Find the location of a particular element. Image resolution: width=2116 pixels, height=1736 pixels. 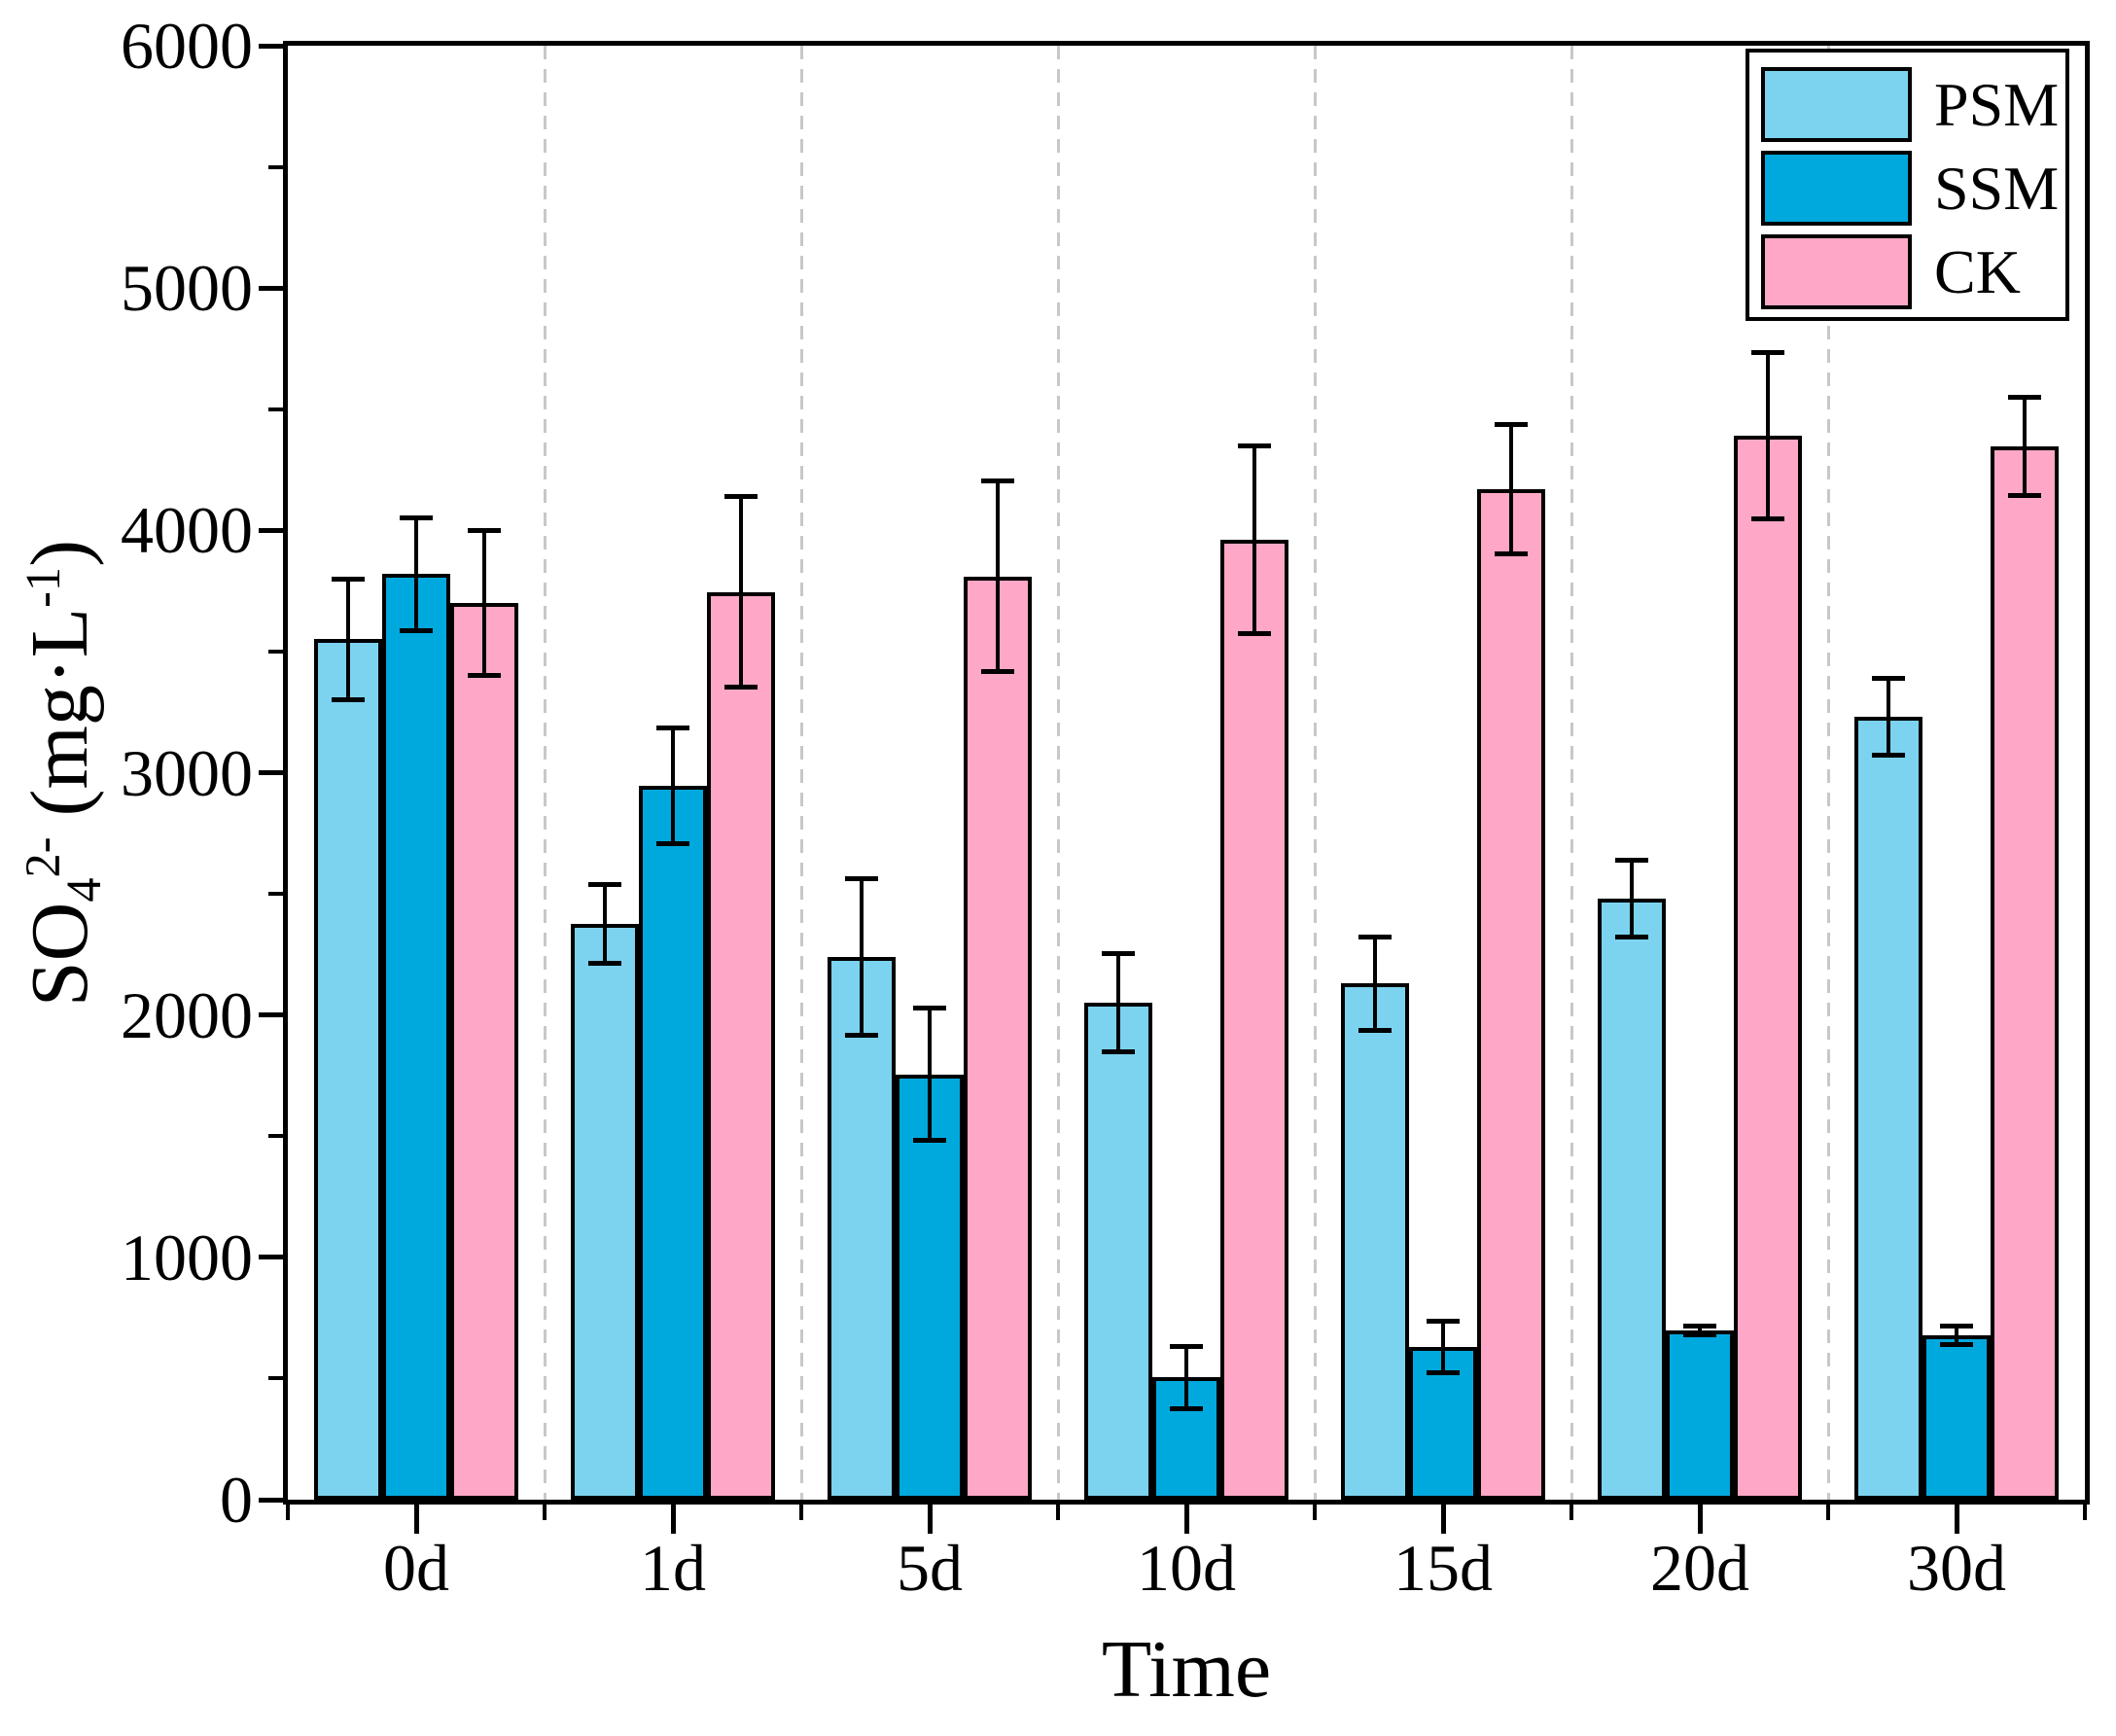

error-bar-ck-1d is located at coordinates (741, 593).